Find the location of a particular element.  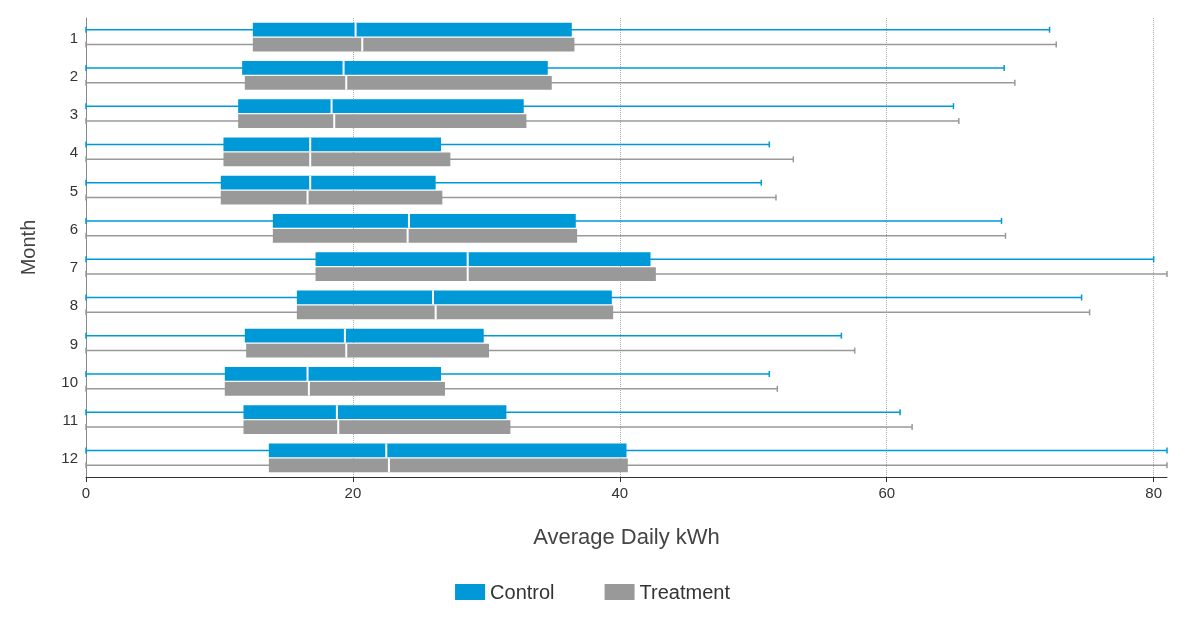

x-tick-label: 0 is located at coordinates (86, 492).